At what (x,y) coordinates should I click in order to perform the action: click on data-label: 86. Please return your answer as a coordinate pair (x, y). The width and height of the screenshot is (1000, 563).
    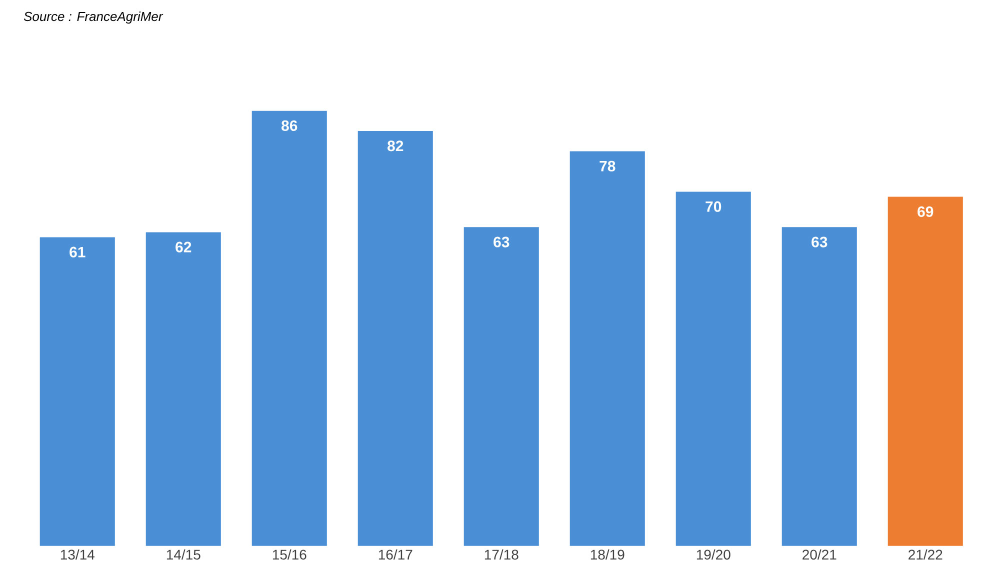
    Looking at the image, I should click on (290, 125).